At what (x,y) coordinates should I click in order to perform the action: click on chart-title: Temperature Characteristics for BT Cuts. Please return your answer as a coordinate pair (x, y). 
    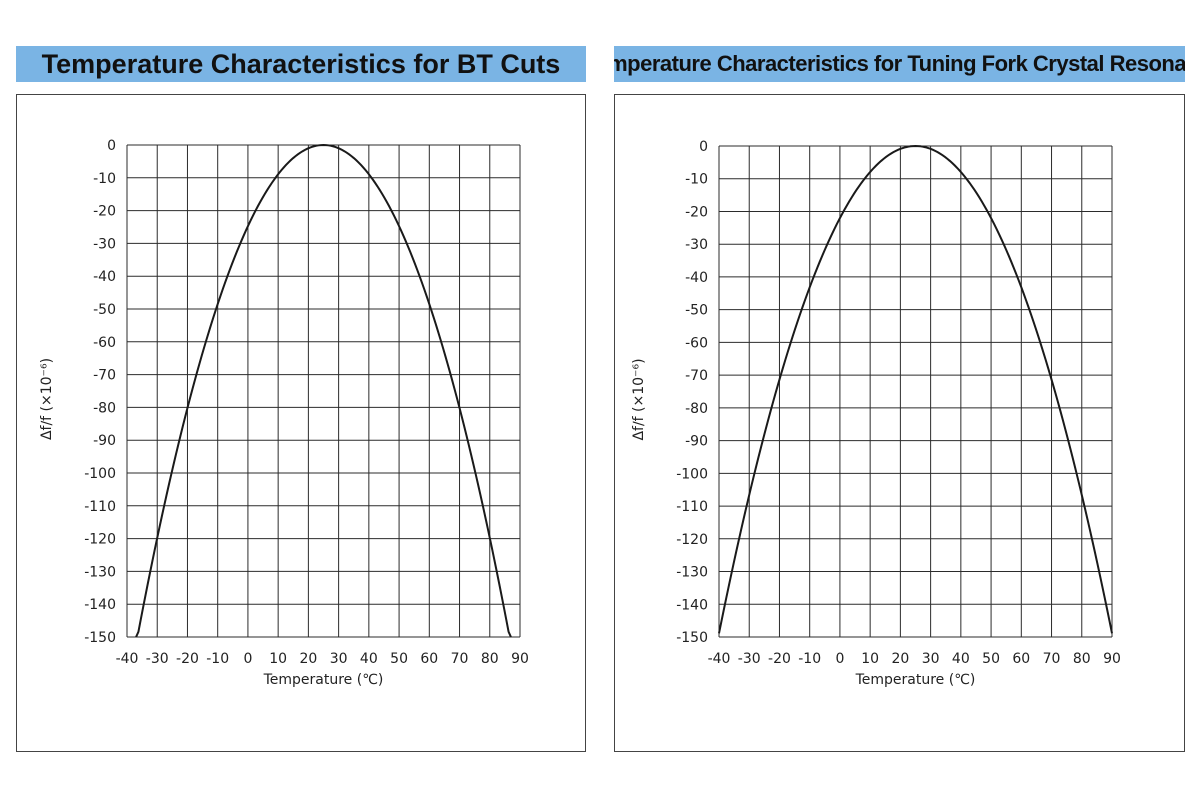
    Looking at the image, I should click on (301, 64).